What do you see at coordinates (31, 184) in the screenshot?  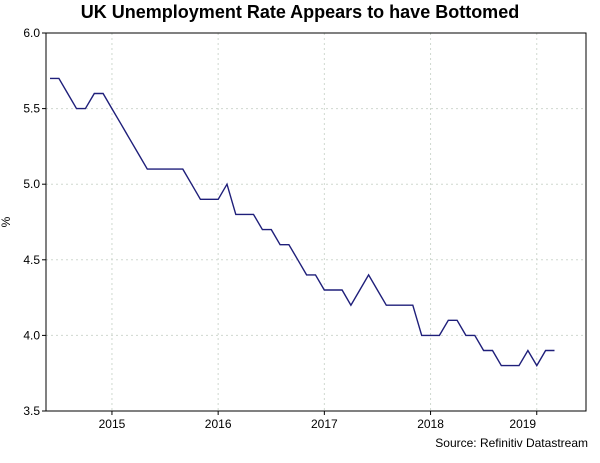 I see `y-tick-label: 5.0` at bounding box center [31, 184].